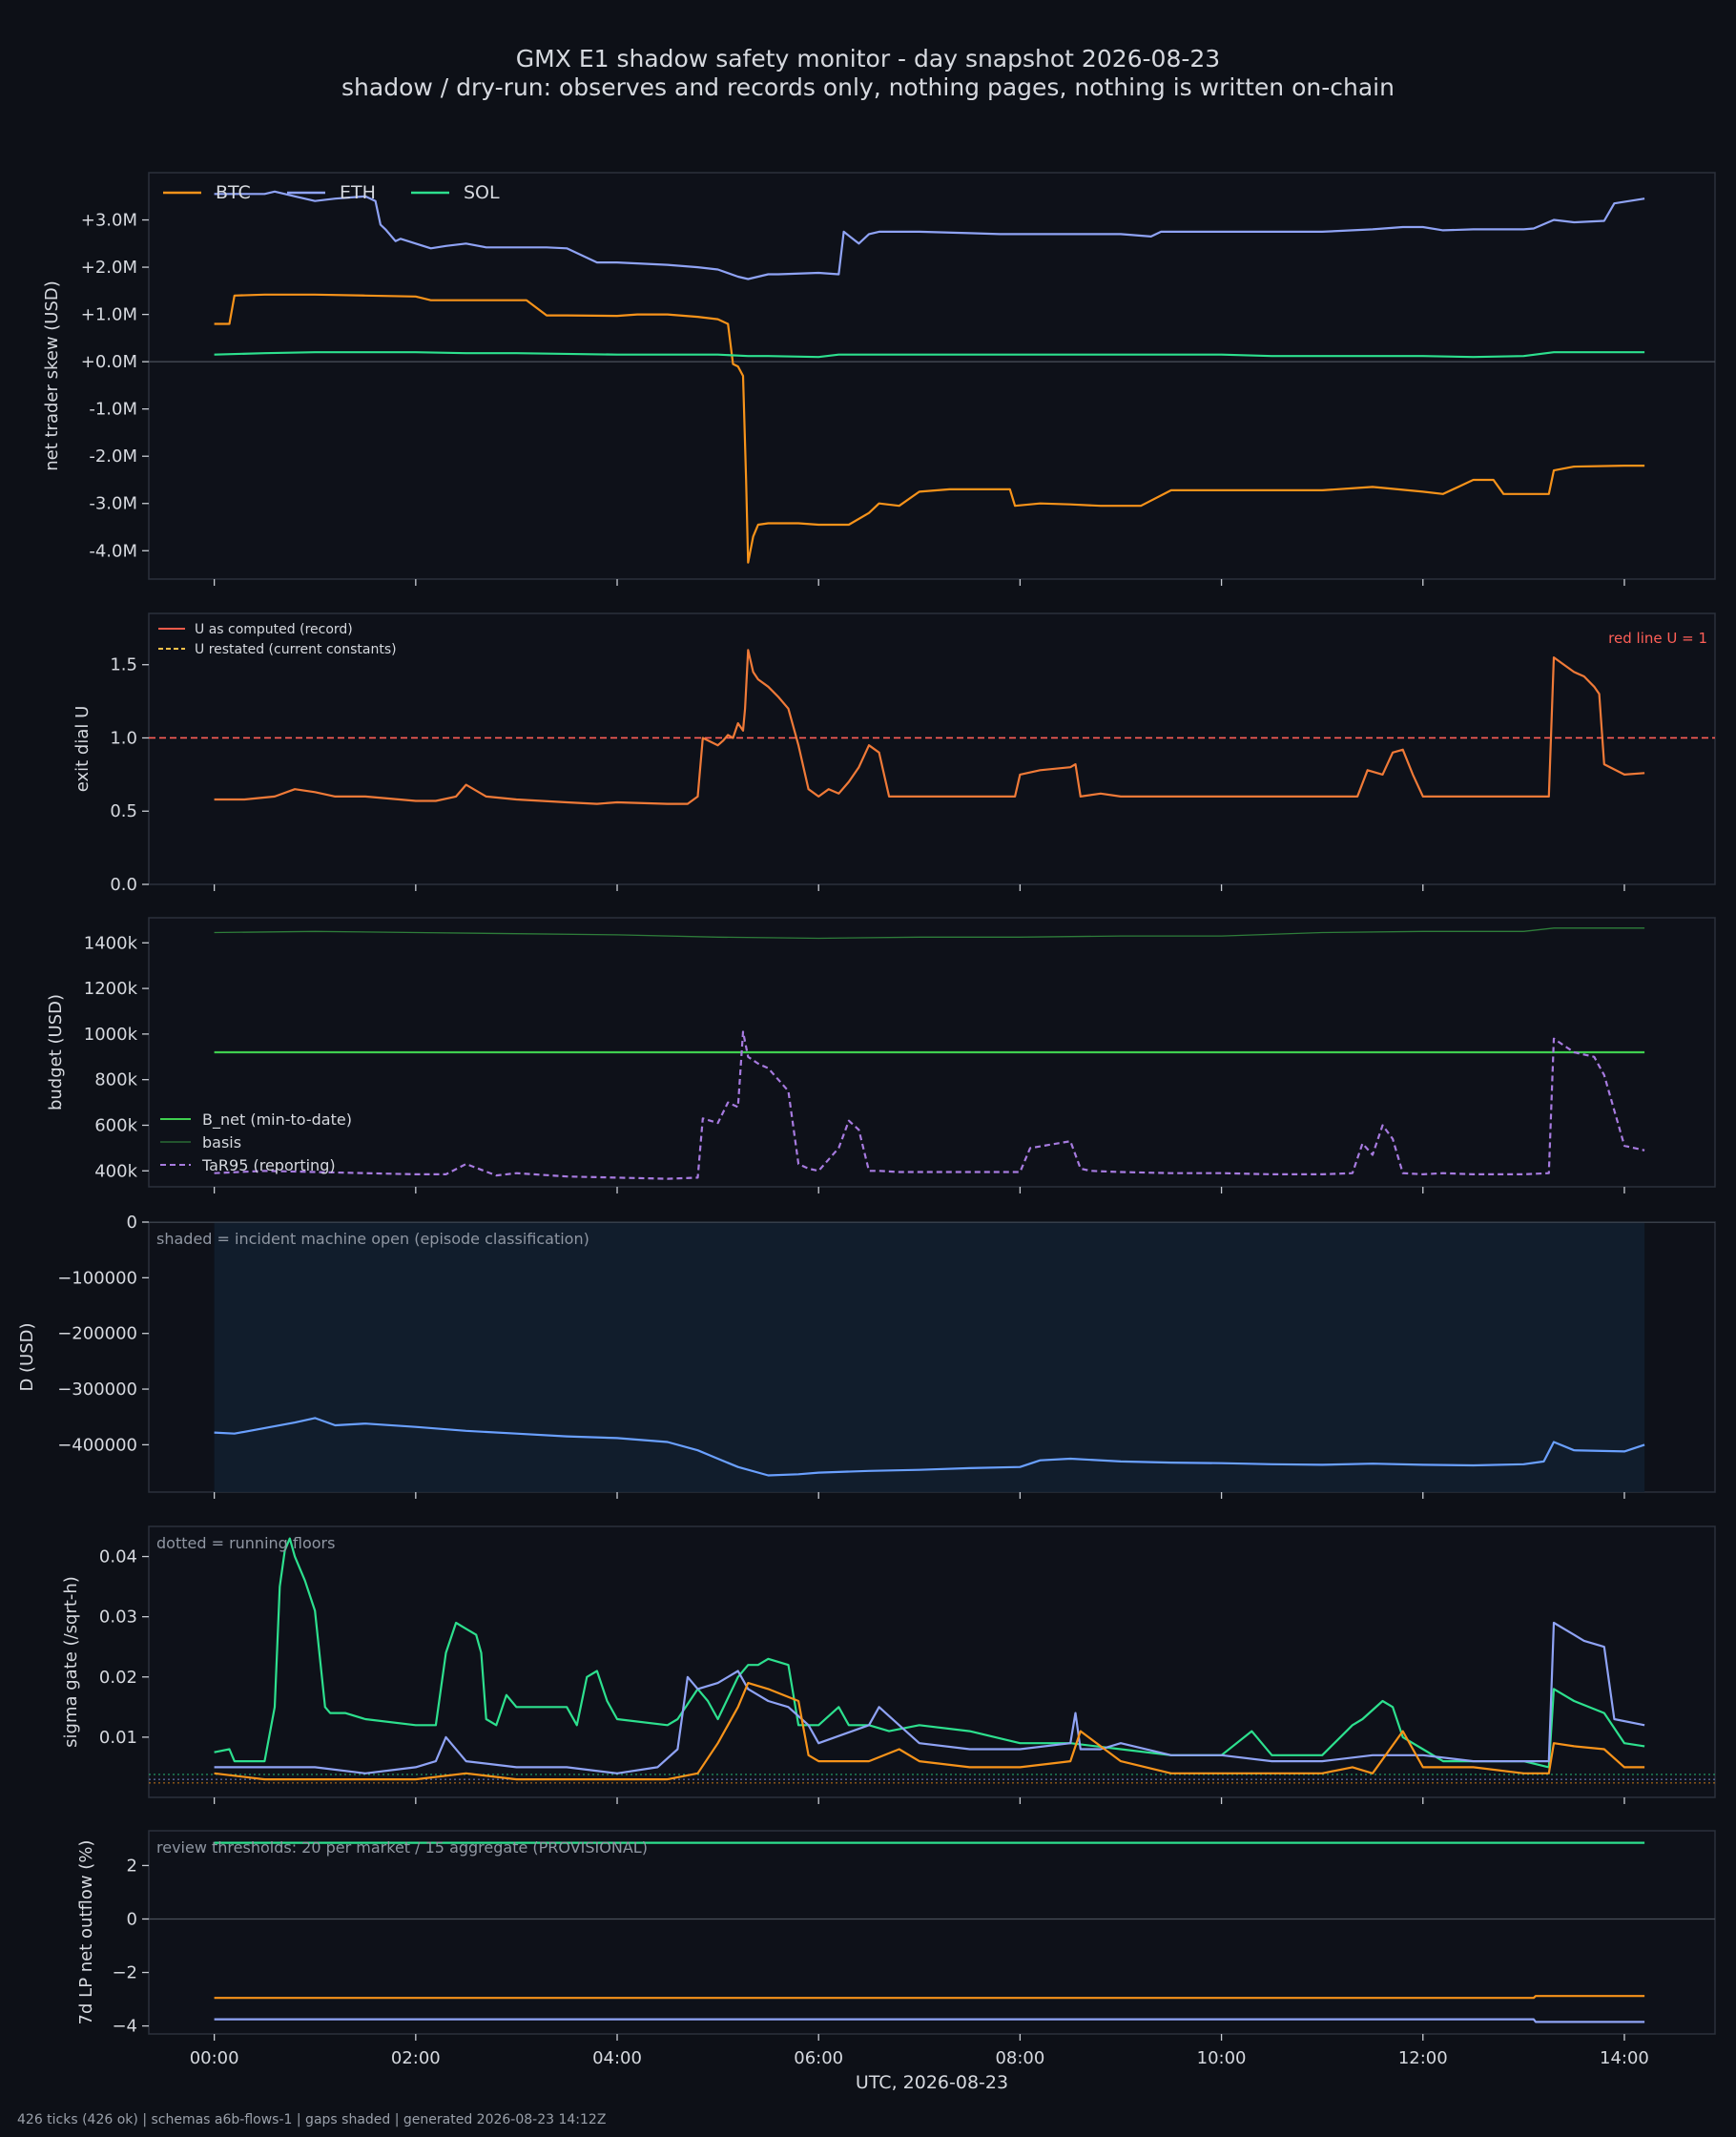  Describe the element at coordinates (277, 1120) in the screenshot. I see `legend-label: B_net (min-to-date)` at that location.